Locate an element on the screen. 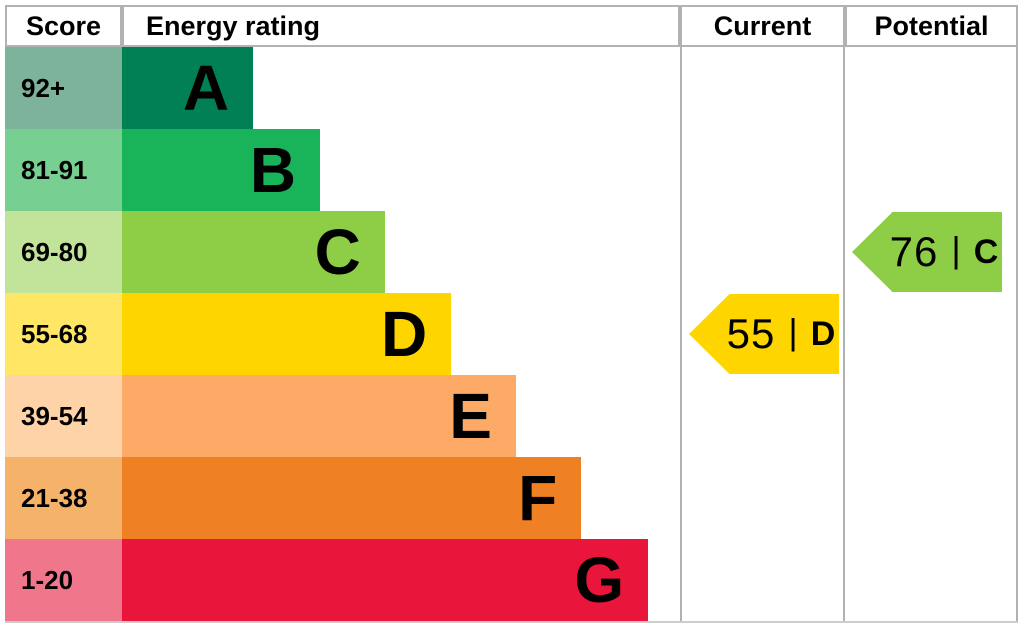  rating-bar-f: F is located at coordinates (352, 498).